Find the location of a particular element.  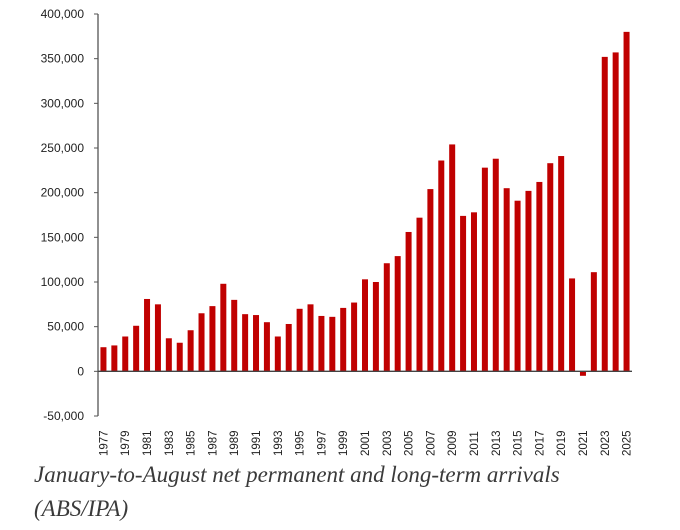

bar-1989 is located at coordinates (234, 335).